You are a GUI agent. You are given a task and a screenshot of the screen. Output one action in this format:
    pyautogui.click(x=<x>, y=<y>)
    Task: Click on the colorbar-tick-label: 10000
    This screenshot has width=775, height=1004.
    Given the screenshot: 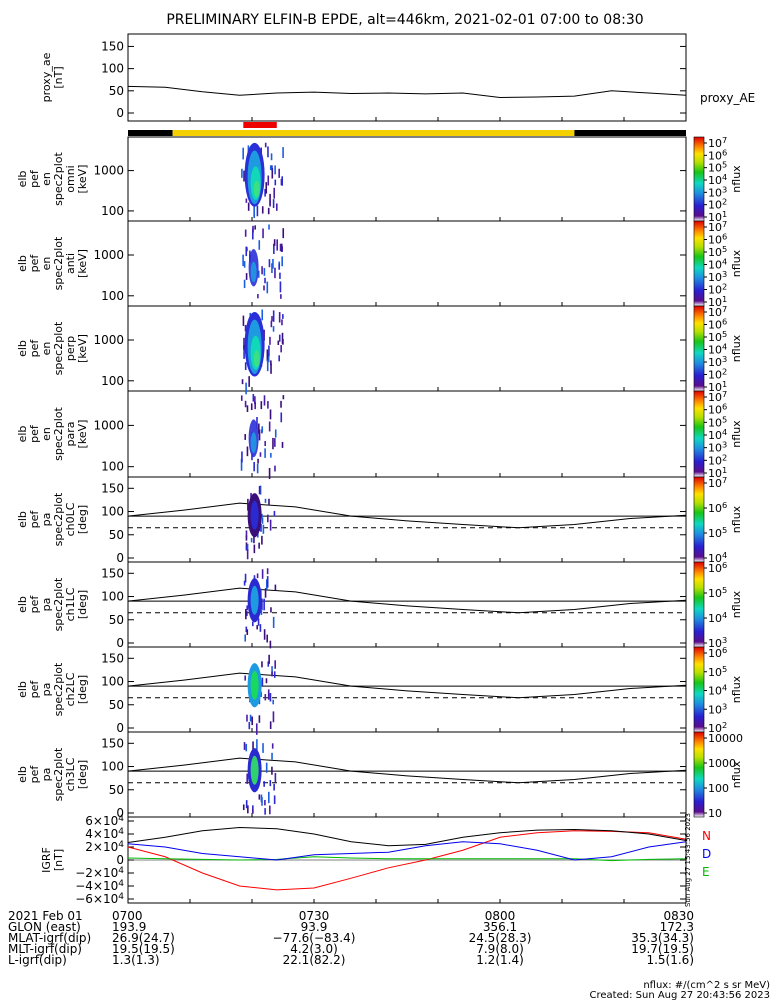 What is the action you would take?
    pyautogui.click(x=725, y=738)
    